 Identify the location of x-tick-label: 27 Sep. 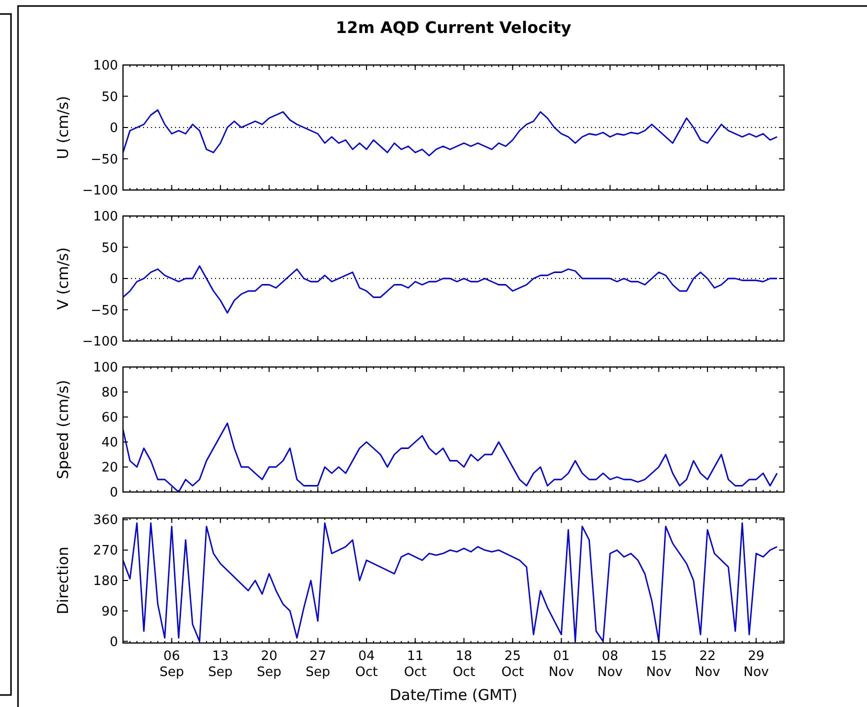
(318, 664).